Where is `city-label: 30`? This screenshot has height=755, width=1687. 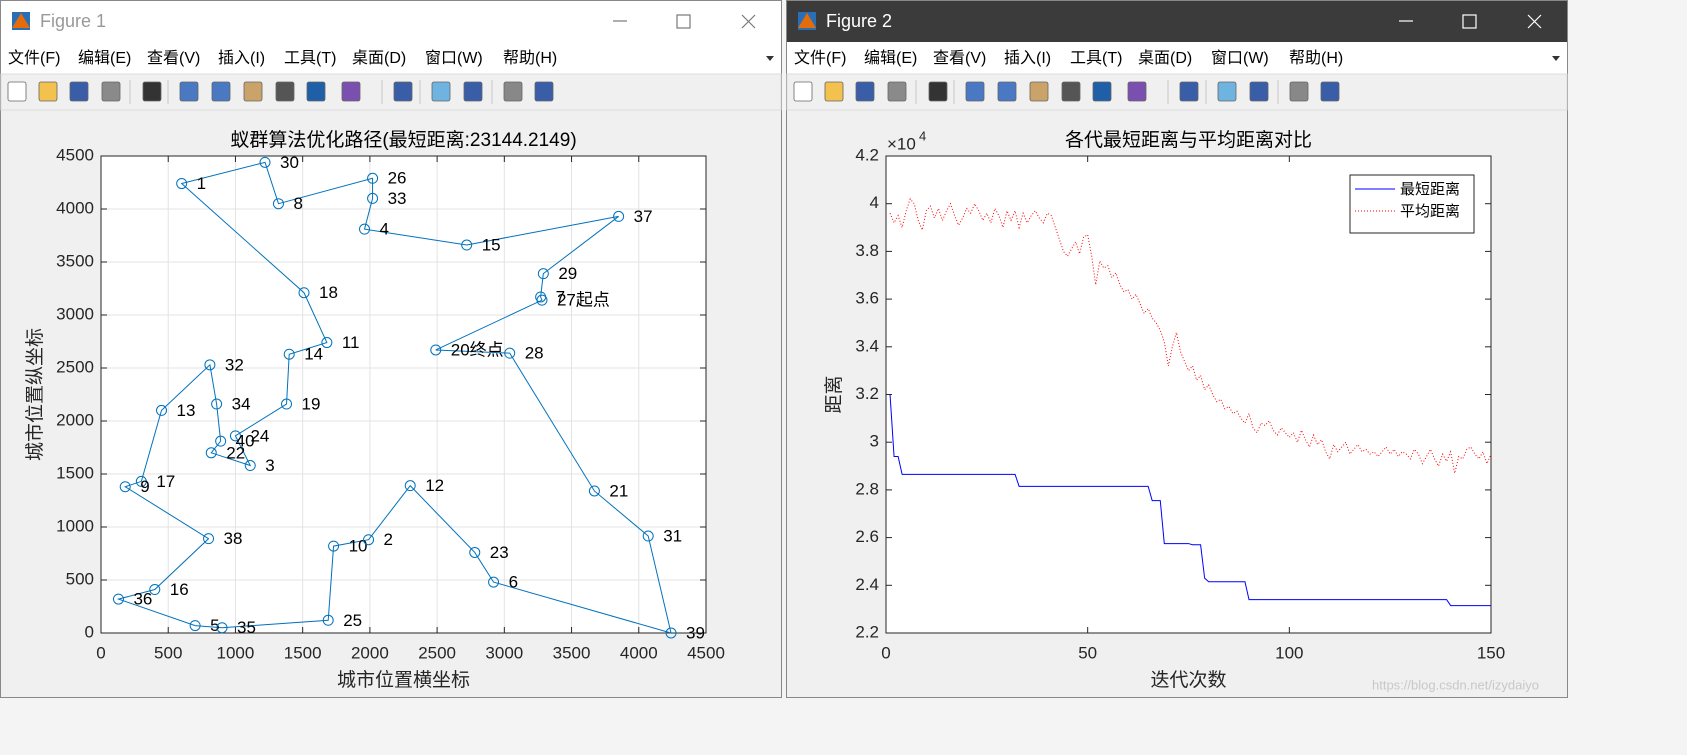
city-label: 30 is located at coordinates (289, 162).